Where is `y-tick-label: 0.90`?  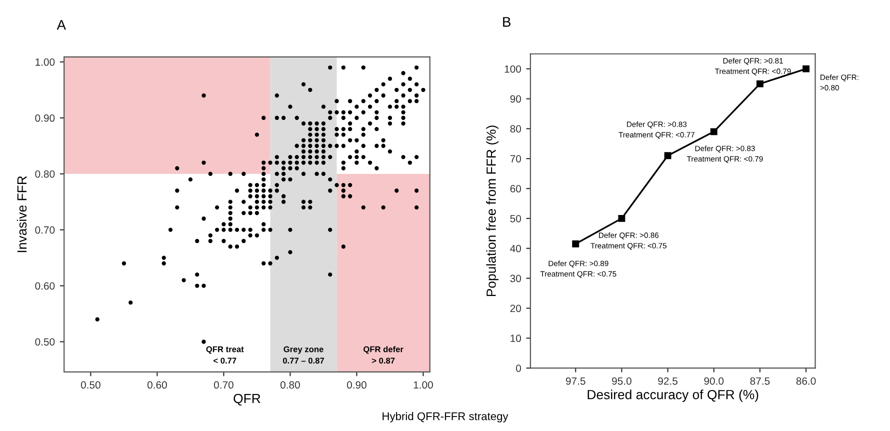
y-tick-label: 0.90 is located at coordinates (45, 118).